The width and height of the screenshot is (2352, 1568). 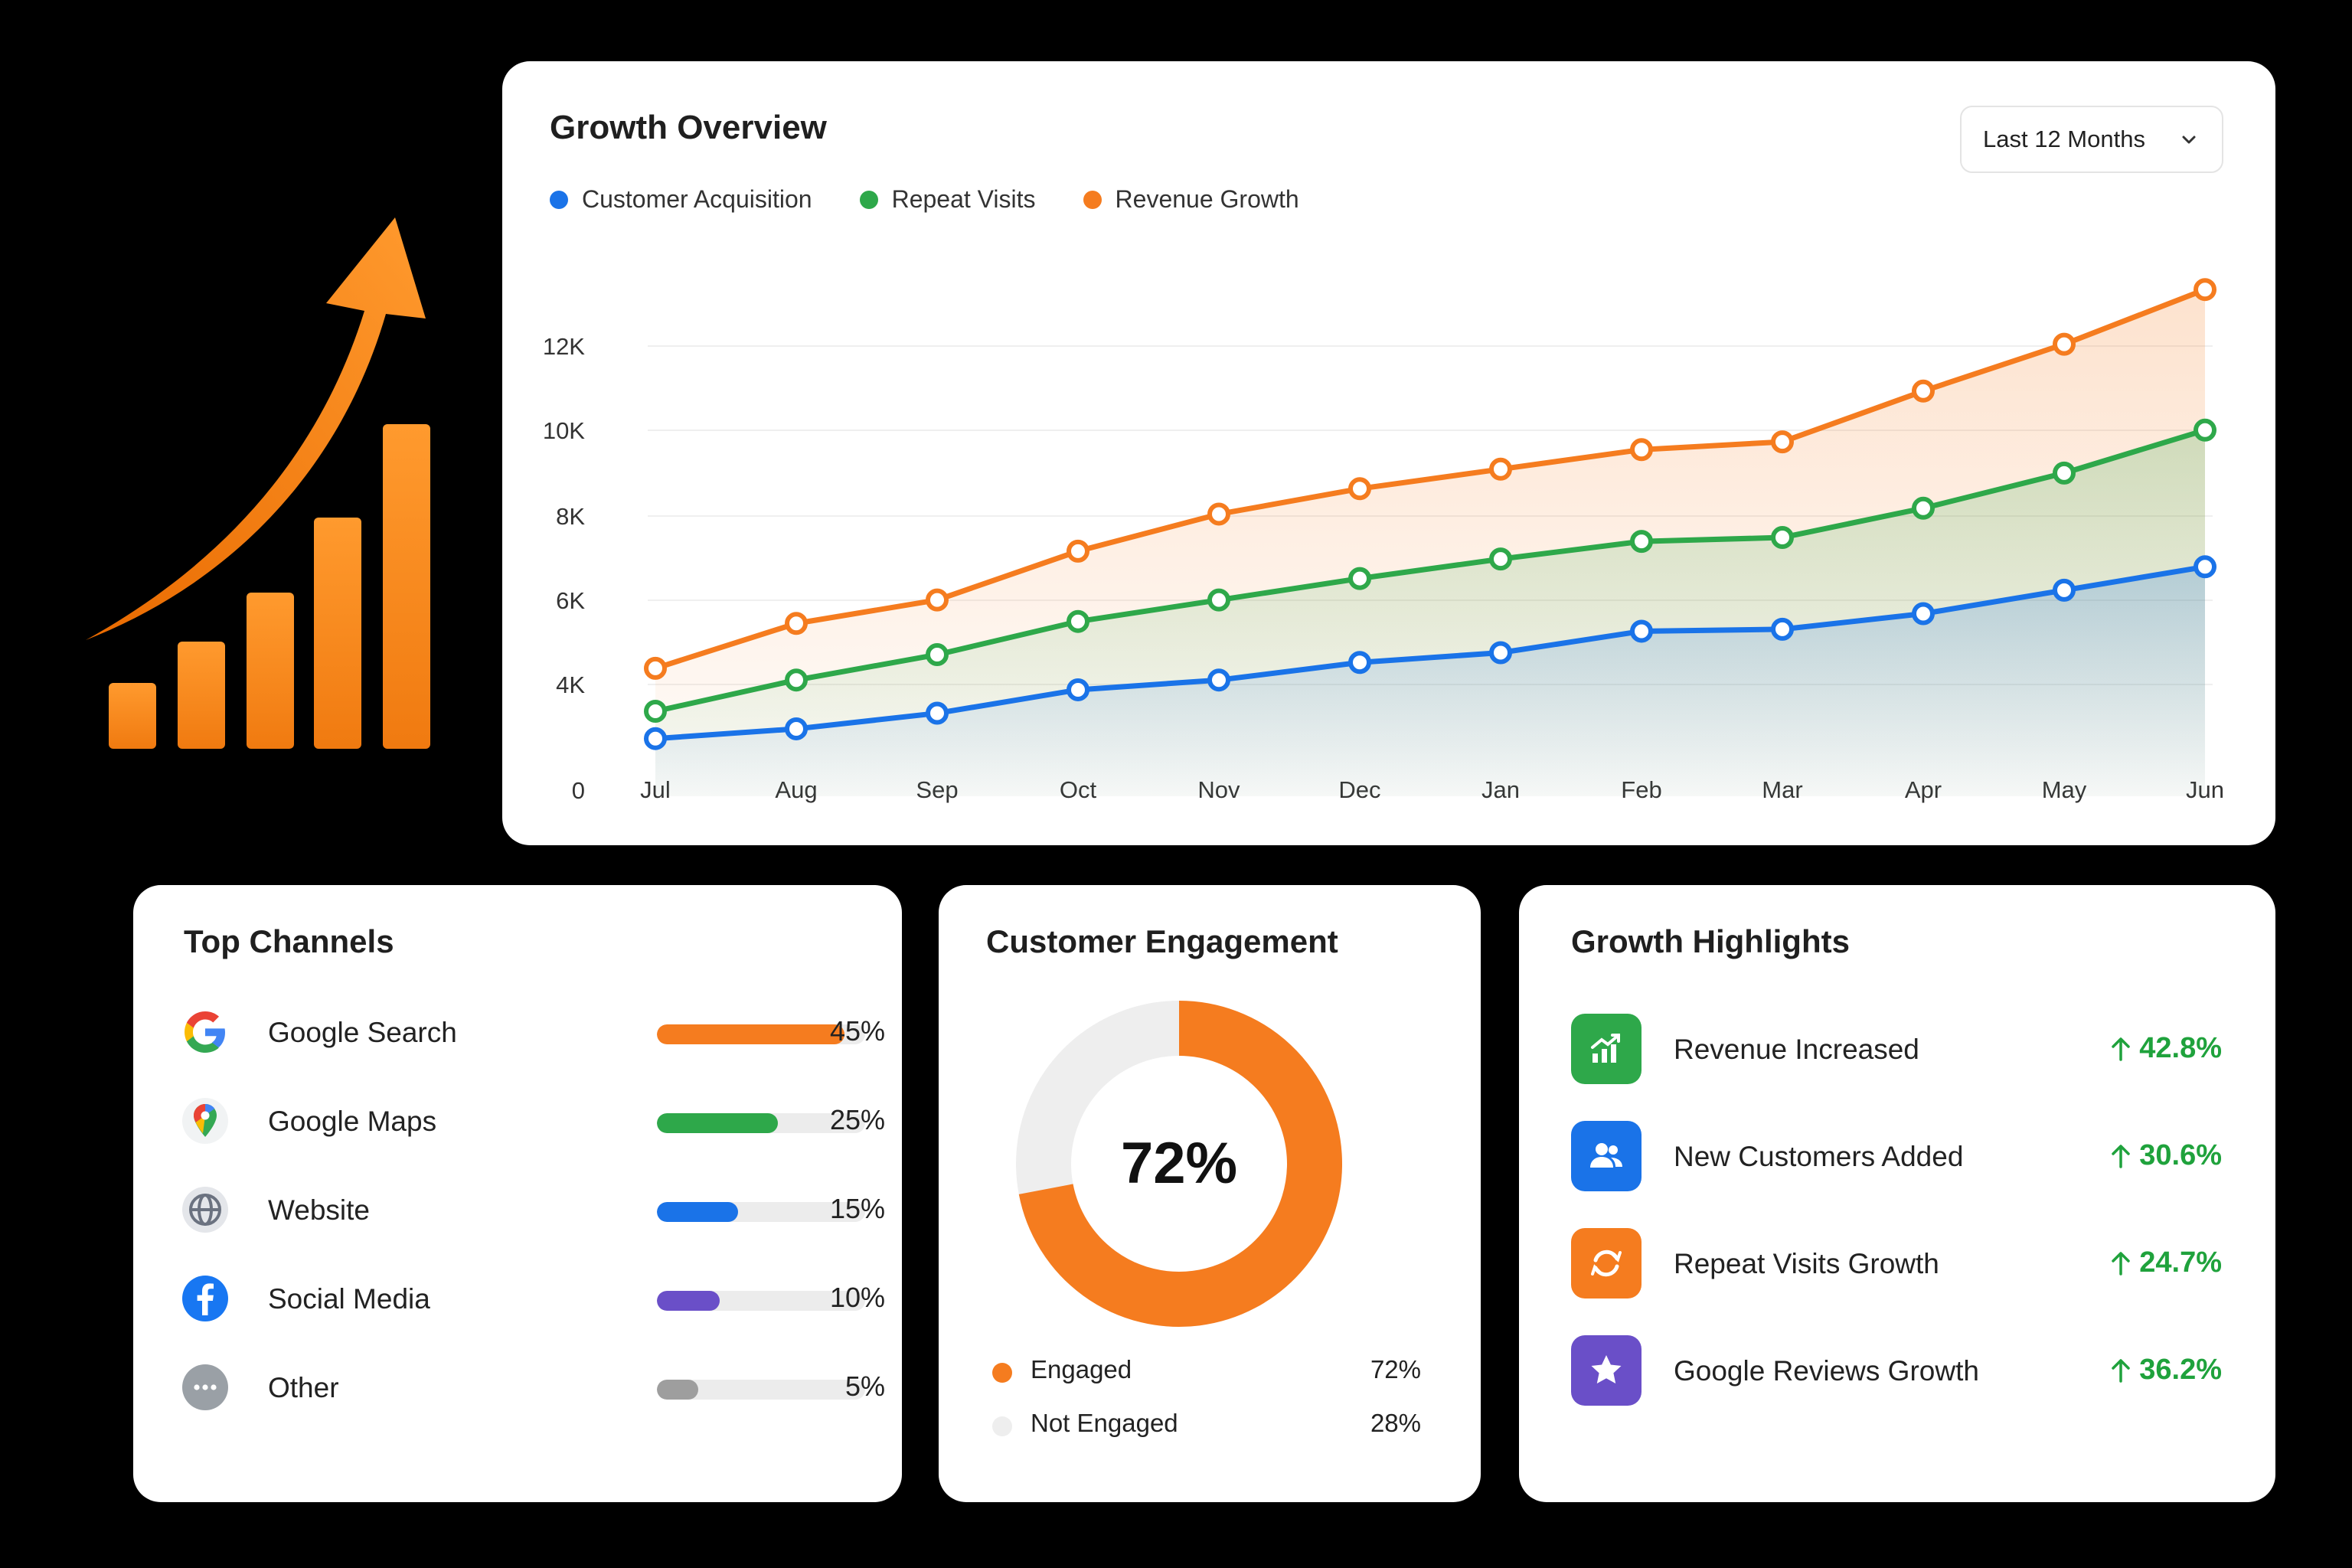 I want to click on channel-row-google-search: Google Search 45%, so click(x=533, y=1032).